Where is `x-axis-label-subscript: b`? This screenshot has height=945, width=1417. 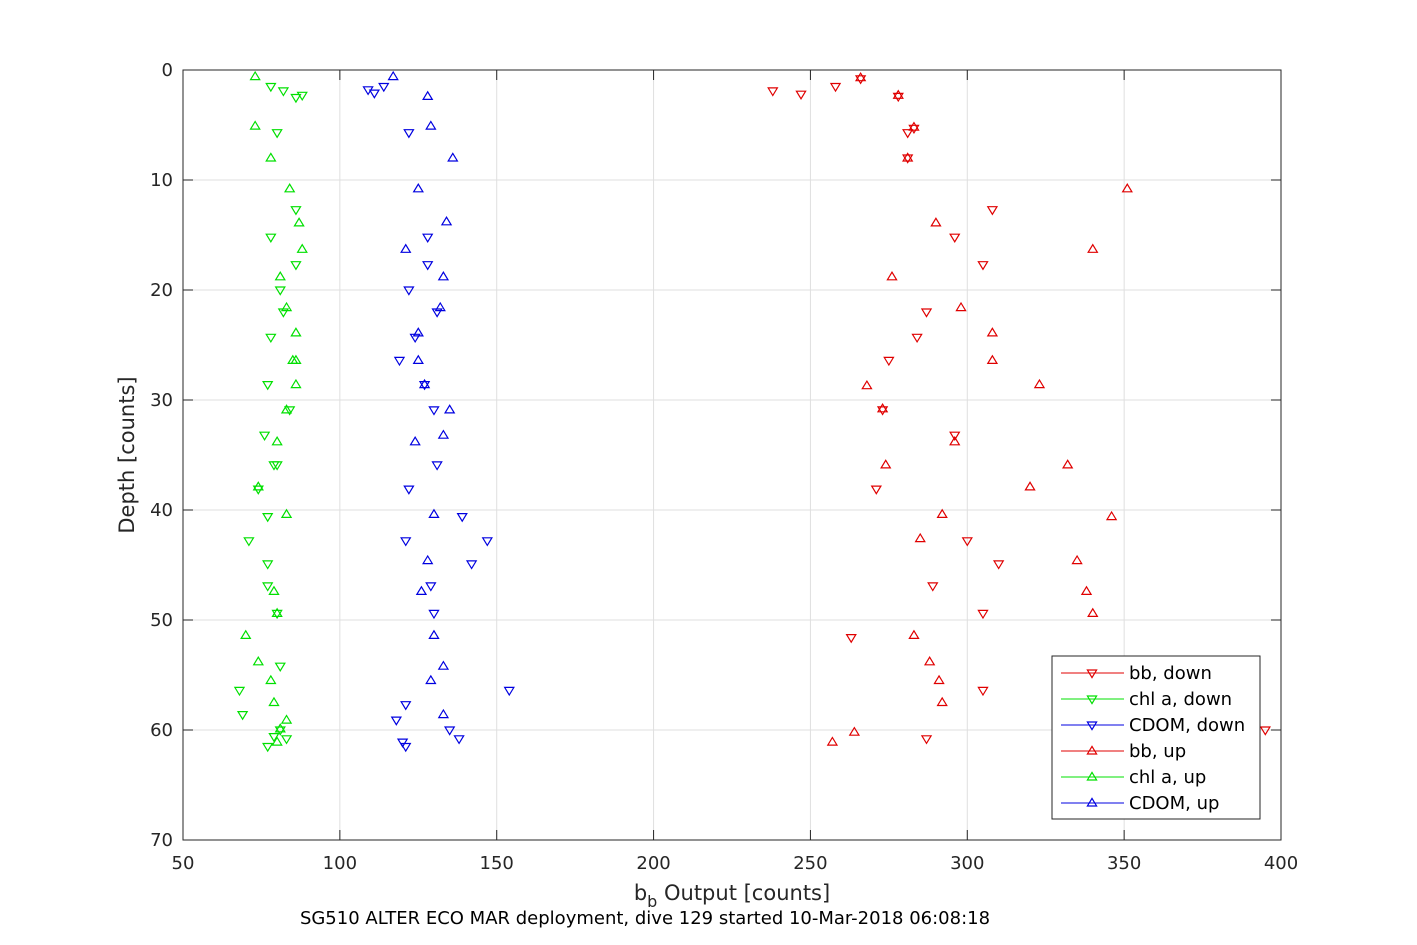 x-axis-label-subscript: b is located at coordinates (652, 901).